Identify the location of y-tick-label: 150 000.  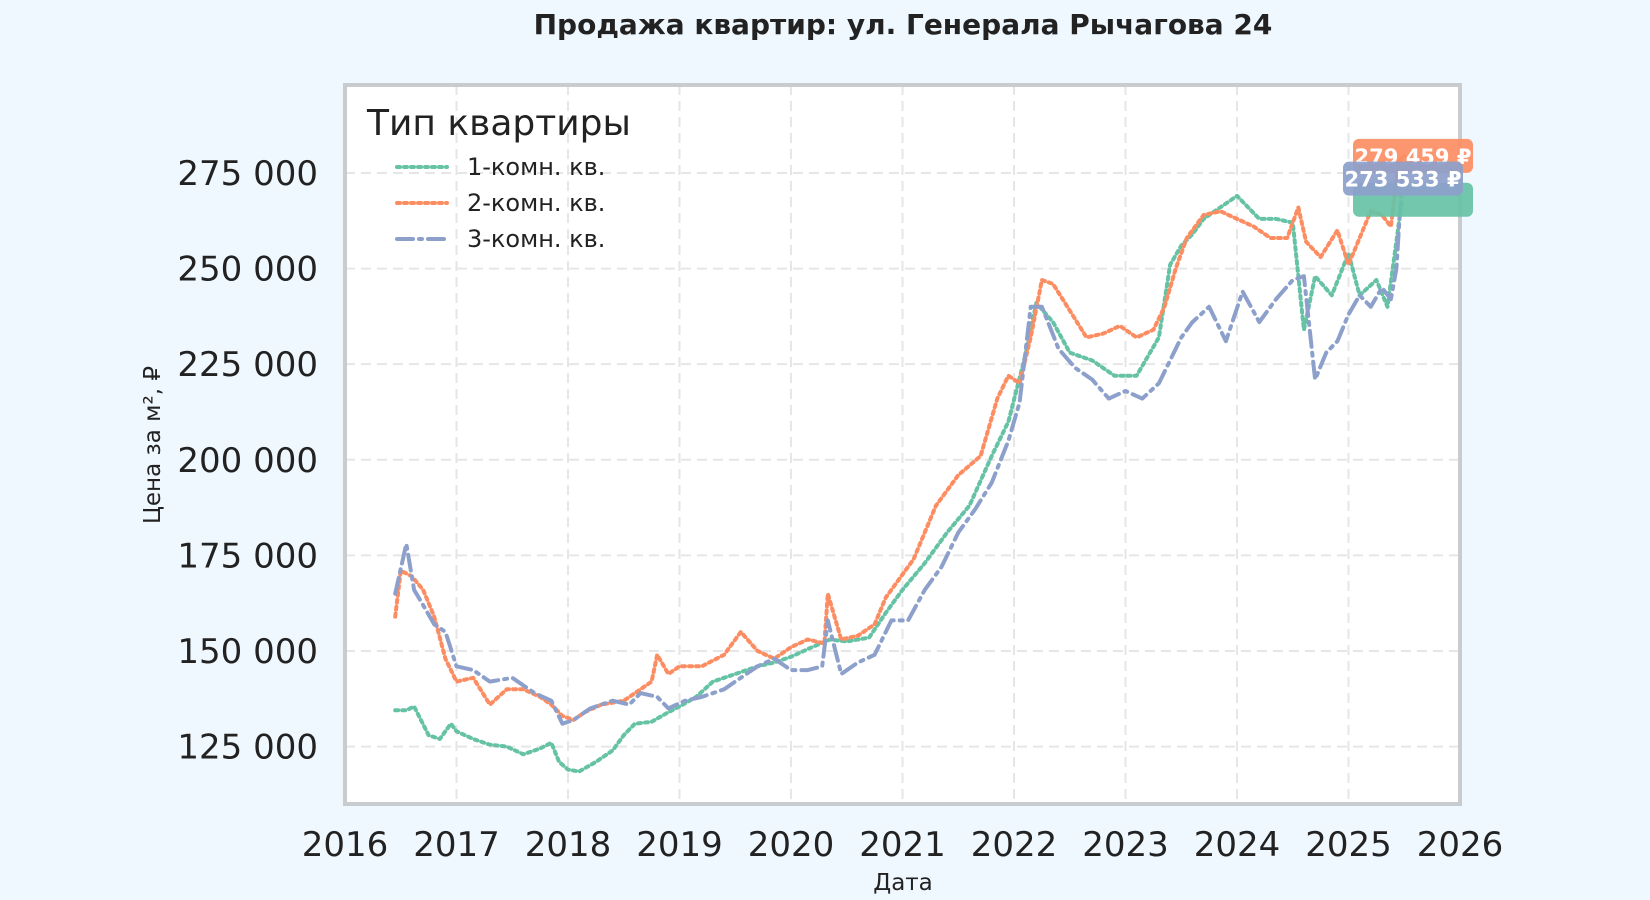
(247, 652).